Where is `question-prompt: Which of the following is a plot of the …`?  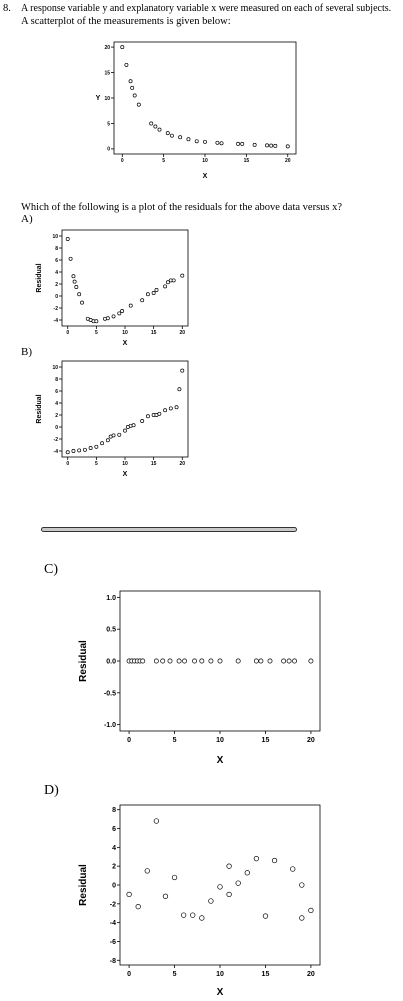 question-prompt: Which of the following is a plot of the … is located at coordinates (182, 207).